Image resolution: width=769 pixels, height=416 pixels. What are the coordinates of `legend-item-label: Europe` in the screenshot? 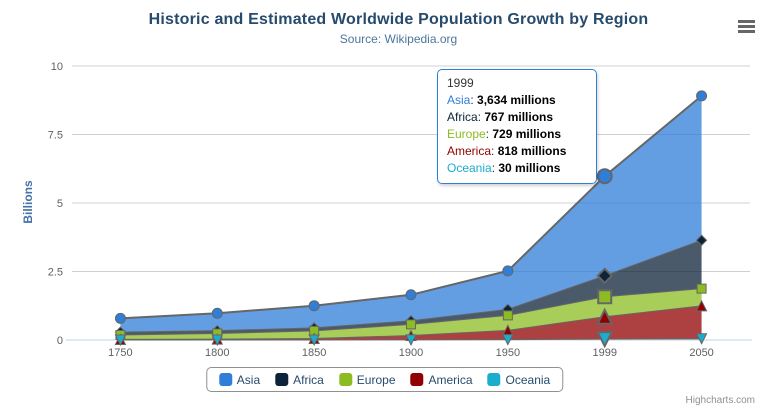 It's located at (376, 379).